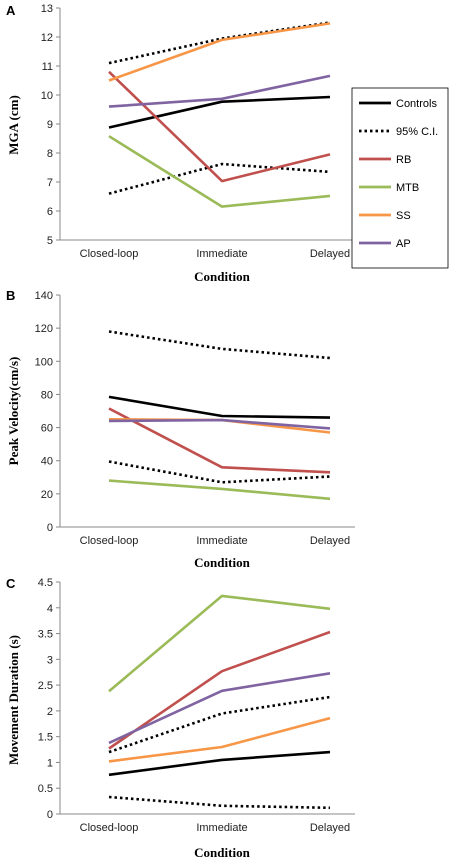 This screenshot has height=860, width=454. Describe the element at coordinates (44, 296) in the screenshot. I see `y-tick-label: 140` at that location.